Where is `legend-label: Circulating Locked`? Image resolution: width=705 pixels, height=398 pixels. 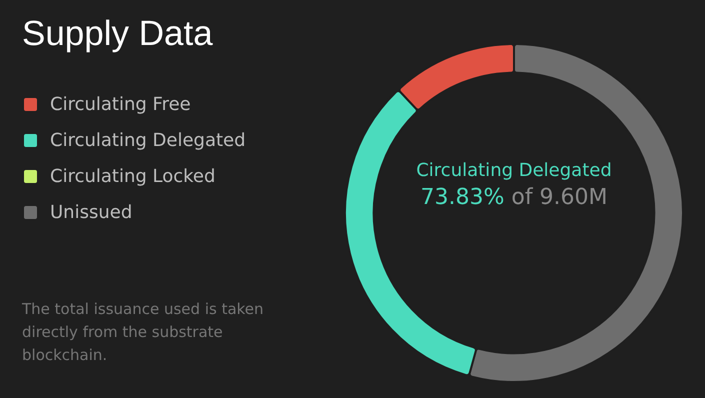
legend-label: Circulating Locked is located at coordinates (133, 176).